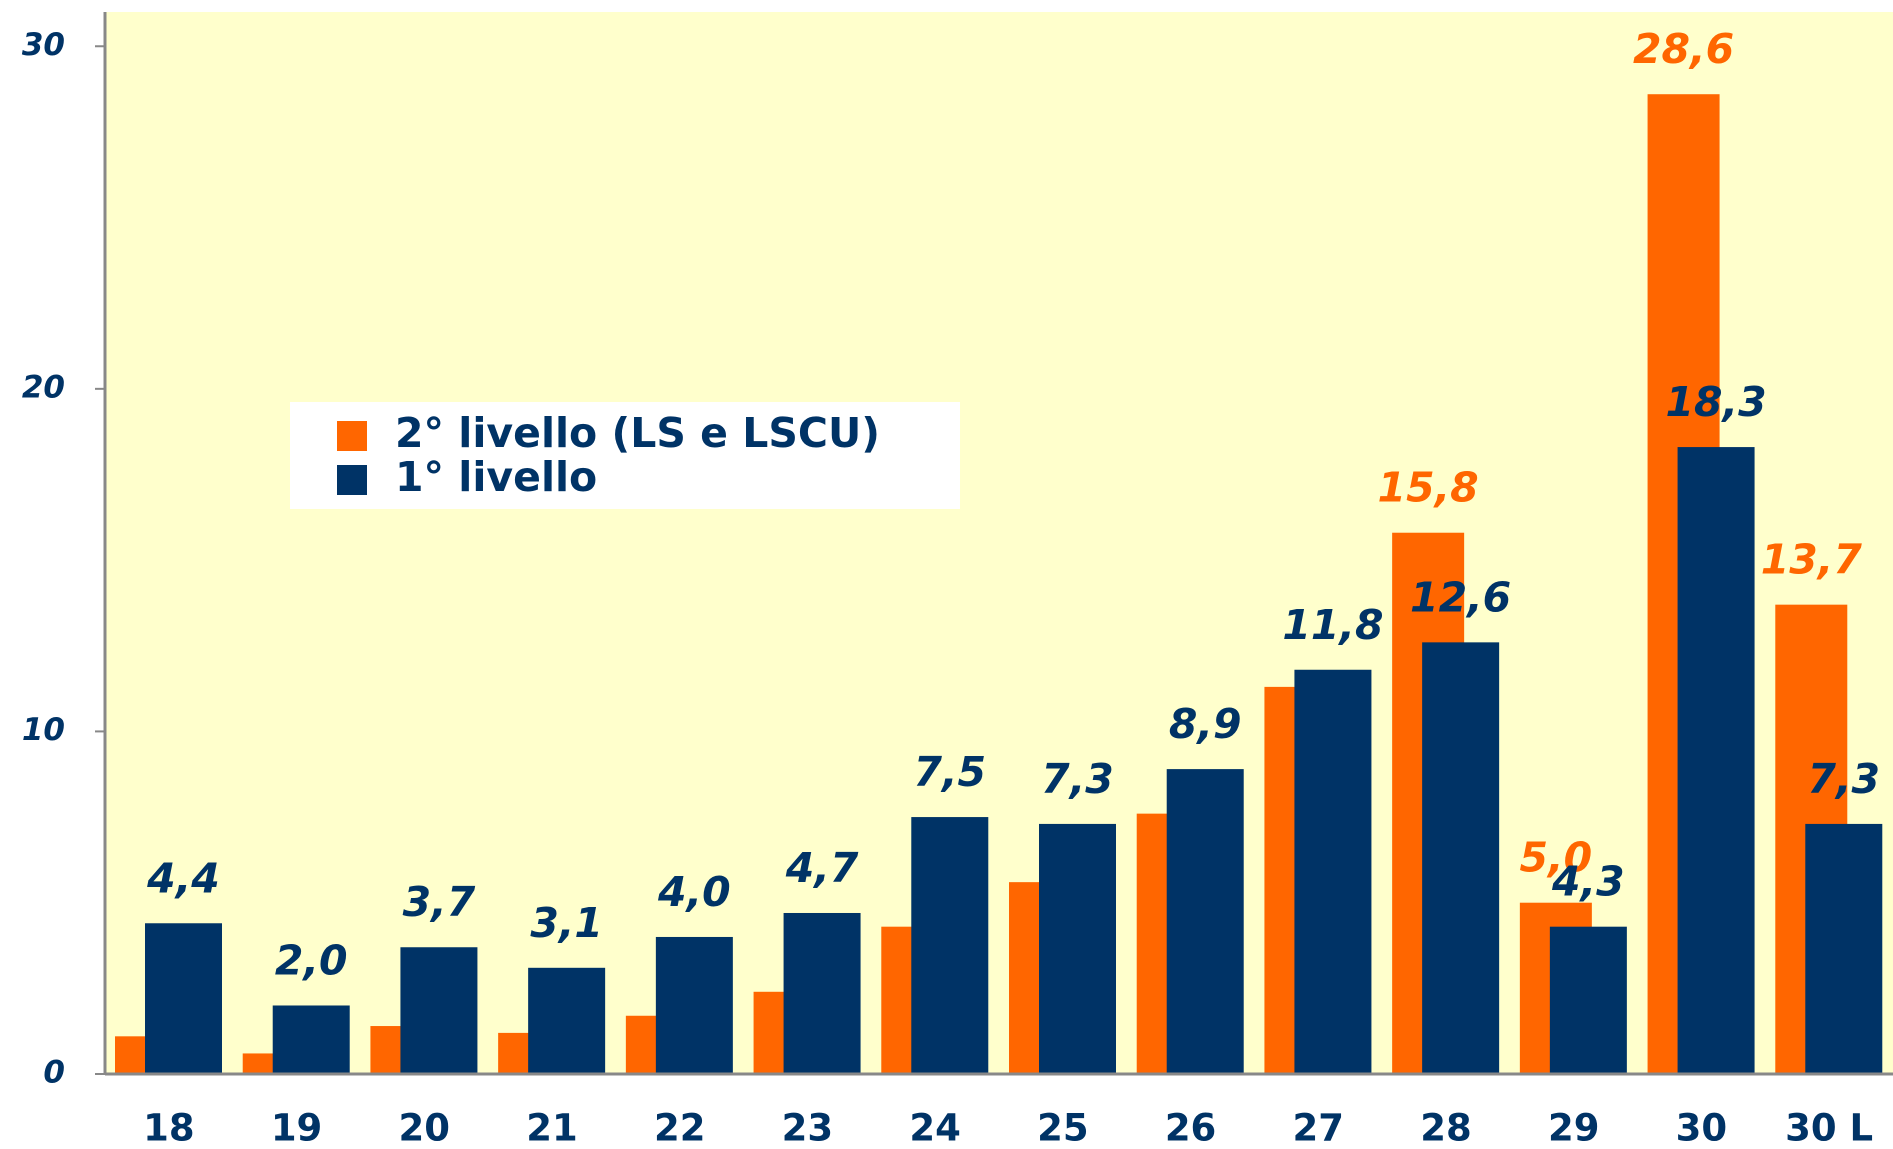 This screenshot has height=1149, width=1893. What do you see at coordinates (1319, 1128) in the screenshot?
I see `x-tick-label: 27` at bounding box center [1319, 1128].